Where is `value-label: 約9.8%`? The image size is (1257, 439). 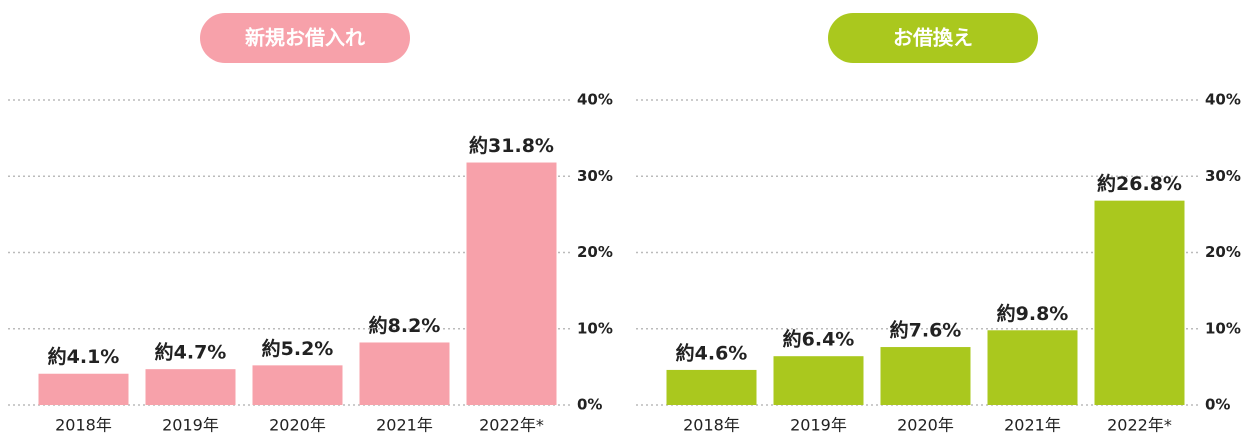 value-label: 約9.8% is located at coordinates (1033, 313).